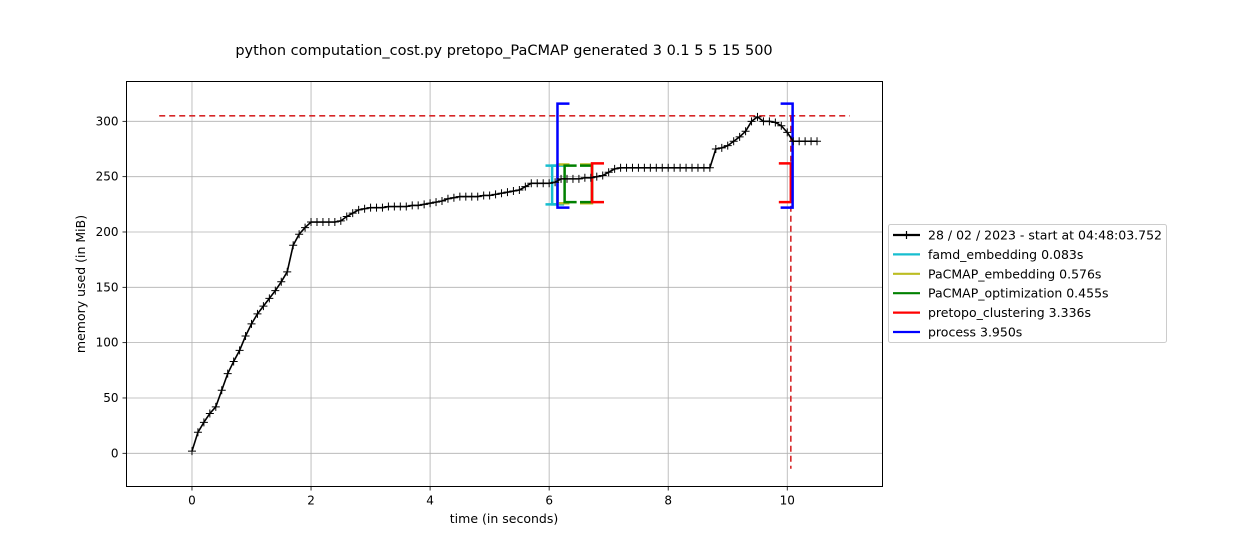 The width and height of the screenshot is (1260, 540). Describe the element at coordinates (107, 287) in the screenshot. I see `y-tick-label: 150` at that location.